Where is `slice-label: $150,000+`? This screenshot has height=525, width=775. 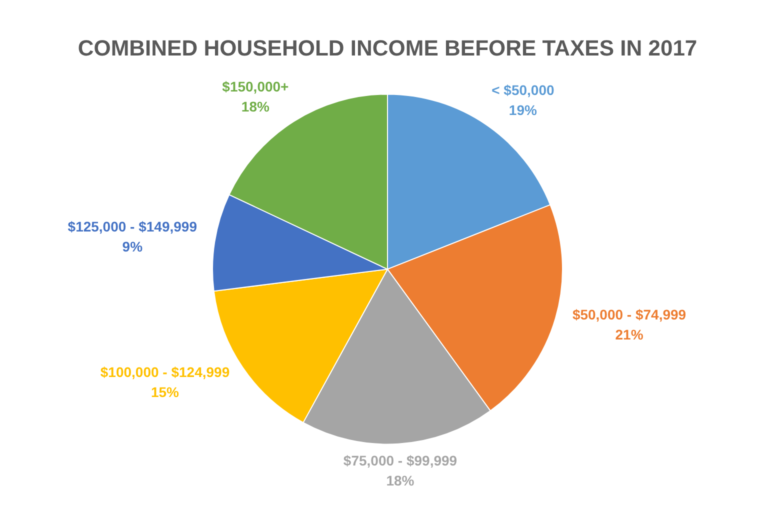
slice-label: $150,000+ is located at coordinates (255, 86).